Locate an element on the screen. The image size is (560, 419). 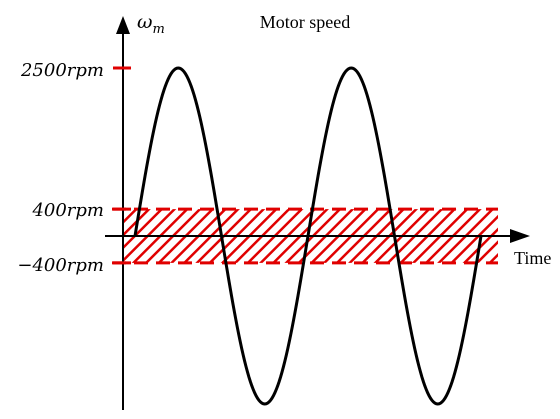
y-axis-label: ωm is located at coordinates (151, 24).